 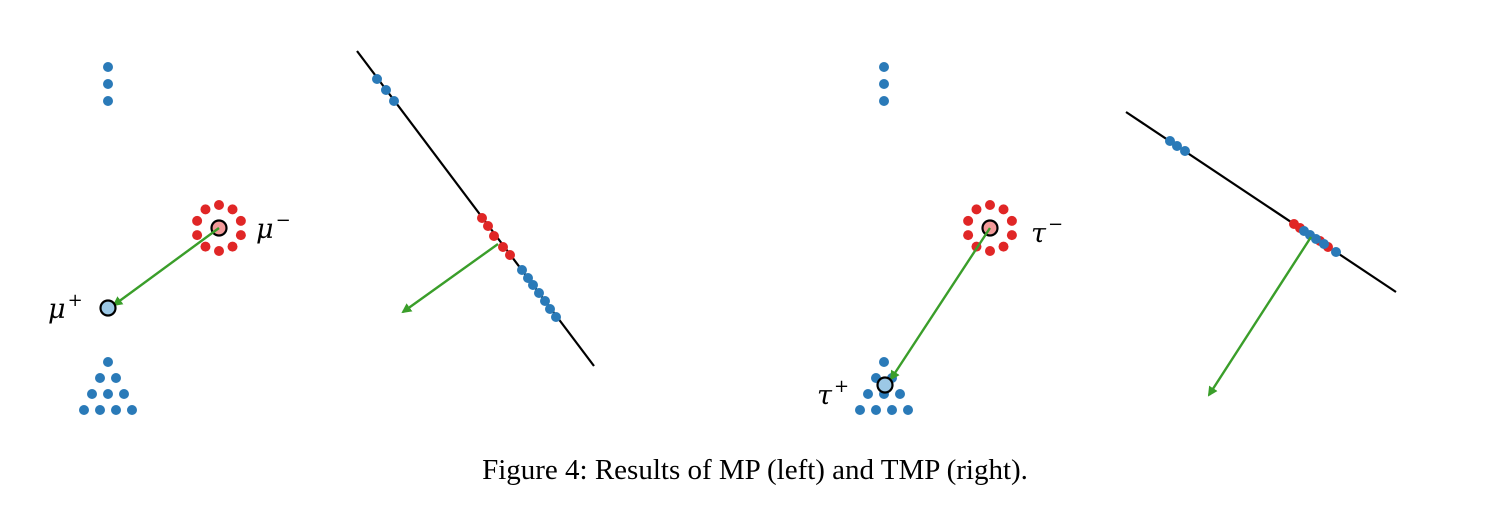 What do you see at coordinates (219, 228) in the screenshot?
I see `mp-red-ring-cluster` at bounding box center [219, 228].